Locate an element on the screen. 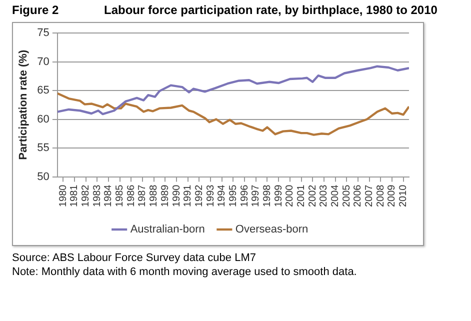  caption: Figure 2 is located at coordinates (36, 10).